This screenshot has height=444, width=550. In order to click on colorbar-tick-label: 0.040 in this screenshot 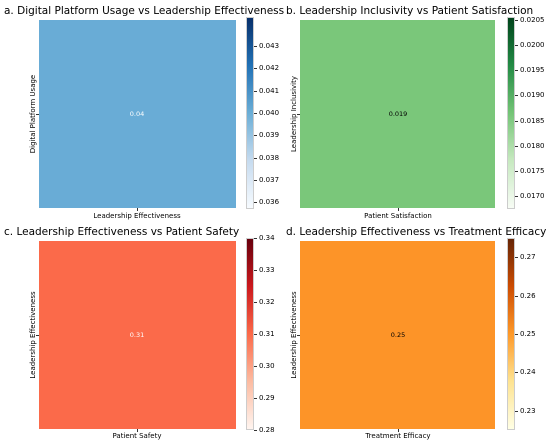, I will do `click(269, 113)`.